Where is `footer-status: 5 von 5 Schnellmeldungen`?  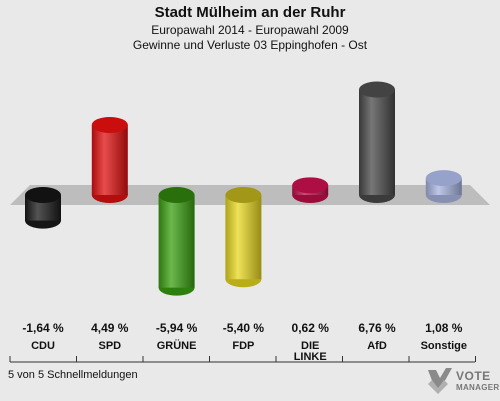
footer-status: 5 von 5 Schnellmeldungen is located at coordinates (73, 375).